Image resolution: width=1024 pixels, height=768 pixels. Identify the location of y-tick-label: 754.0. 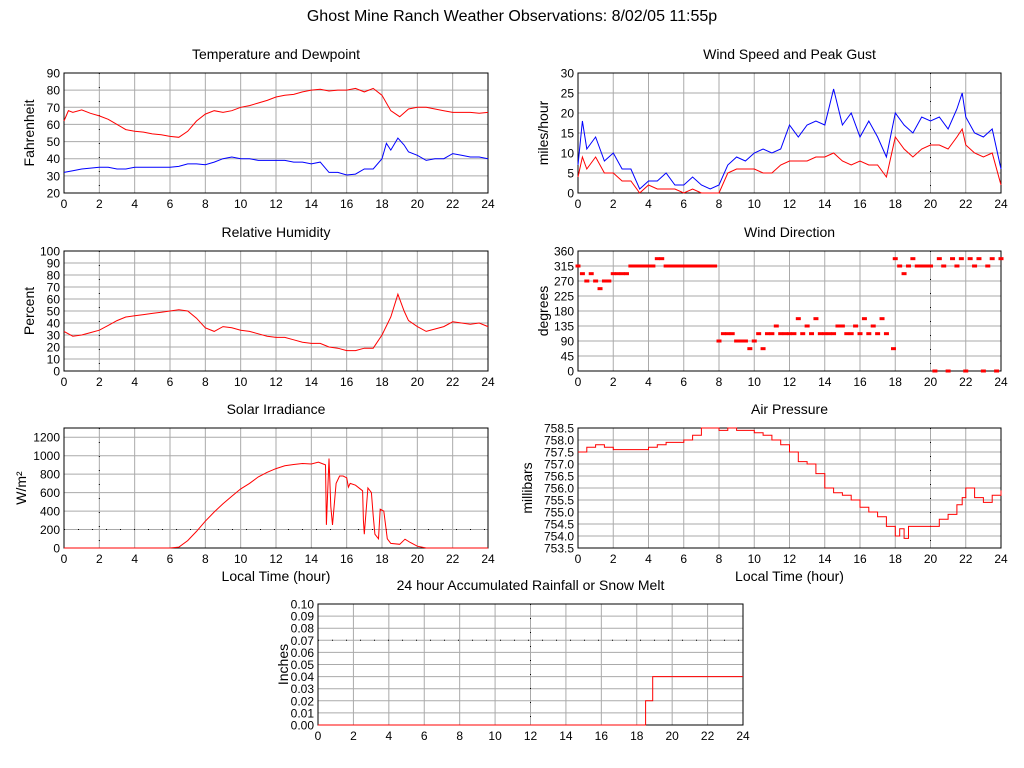
(559, 537).